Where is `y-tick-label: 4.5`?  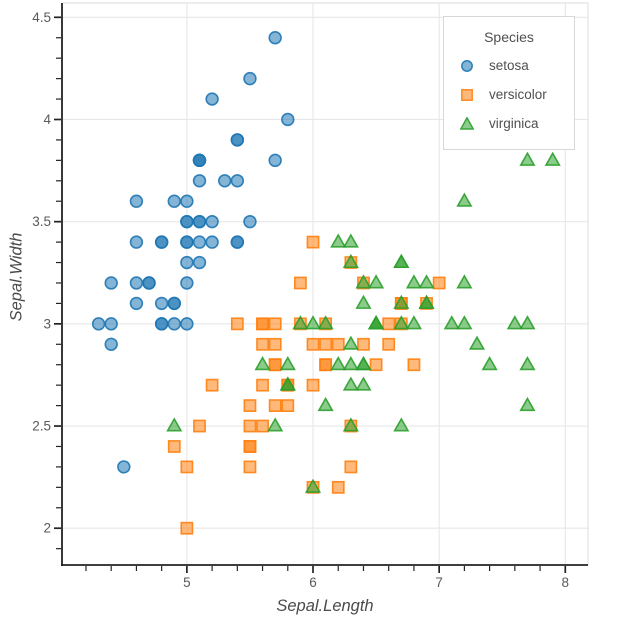
y-tick-label: 4.5 is located at coordinates (41, 17).